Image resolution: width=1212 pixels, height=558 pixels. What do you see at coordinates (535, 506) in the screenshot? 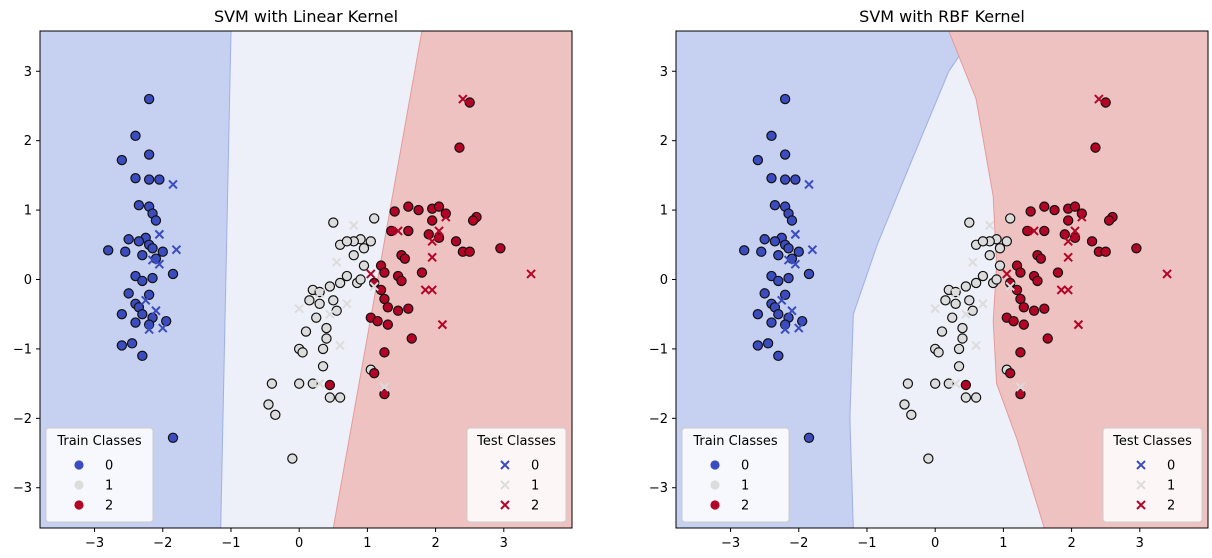
I see `legend-entry-label: 2` at bounding box center [535, 506].